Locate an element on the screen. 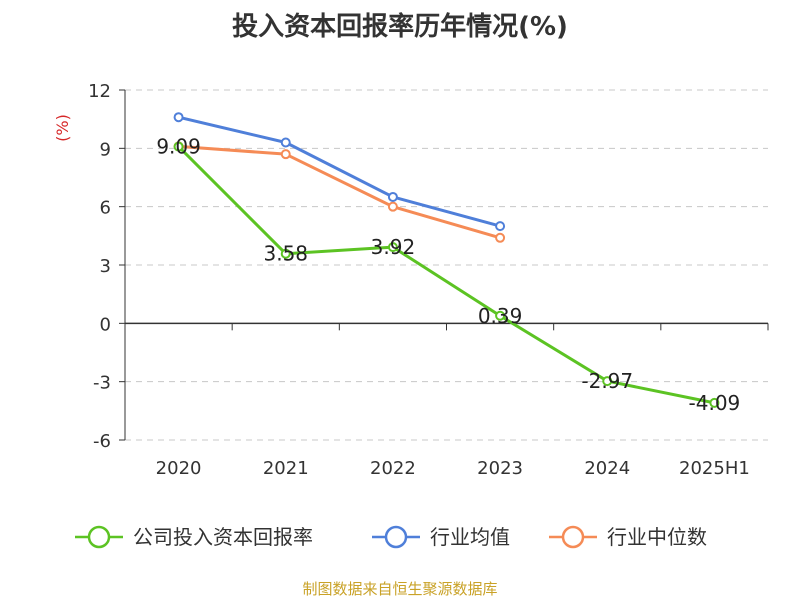 Image resolution: width=800 pixels, height=600 pixels. data-label: -2.97 is located at coordinates (607, 381).